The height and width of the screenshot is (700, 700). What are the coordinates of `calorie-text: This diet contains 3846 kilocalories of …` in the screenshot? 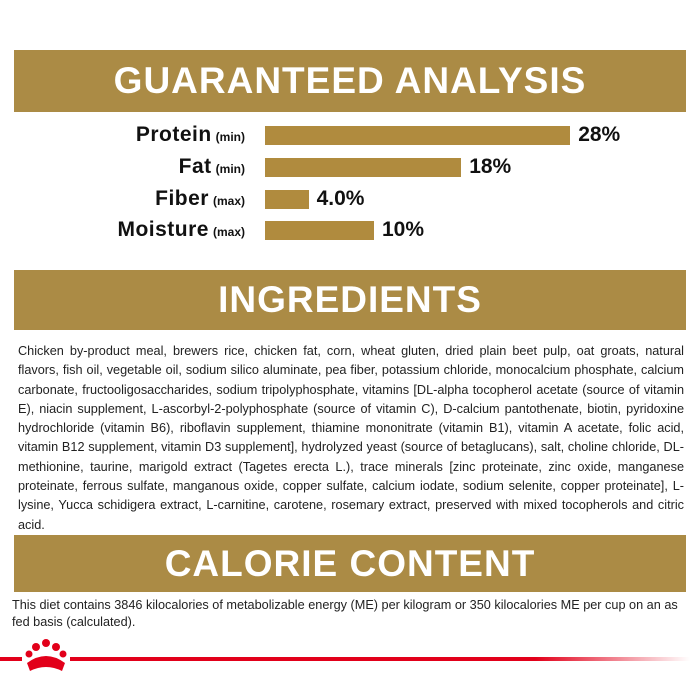 It's located at (345, 613).